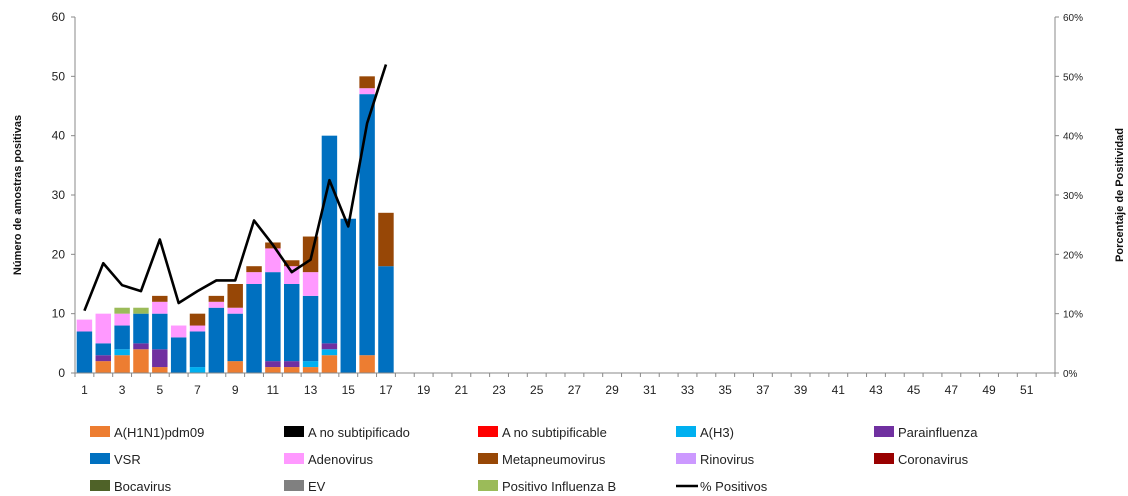  What do you see at coordinates (197, 390) in the screenshot?
I see `x-tick-label: 7` at bounding box center [197, 390].